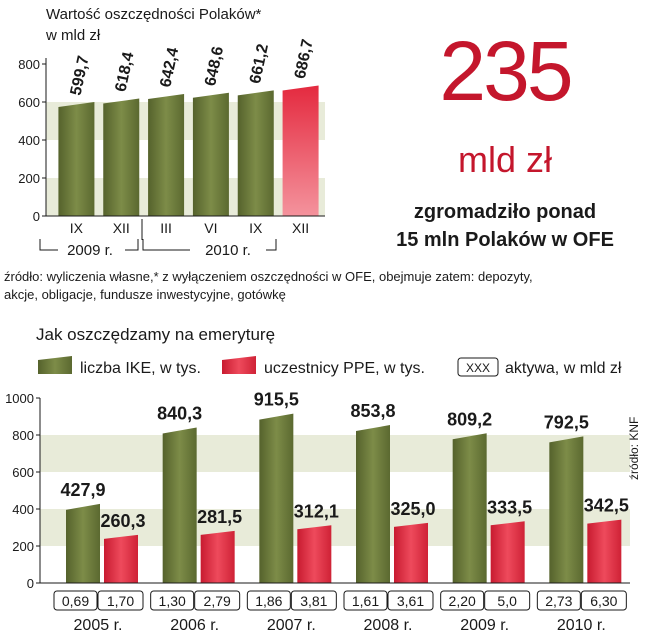 The width and height of the screenshot is (655, 640). What do you see at coordinates (166, 228) in the screenshot?
I see `top-x-tick-label: III` at bounding box center [166, 228].